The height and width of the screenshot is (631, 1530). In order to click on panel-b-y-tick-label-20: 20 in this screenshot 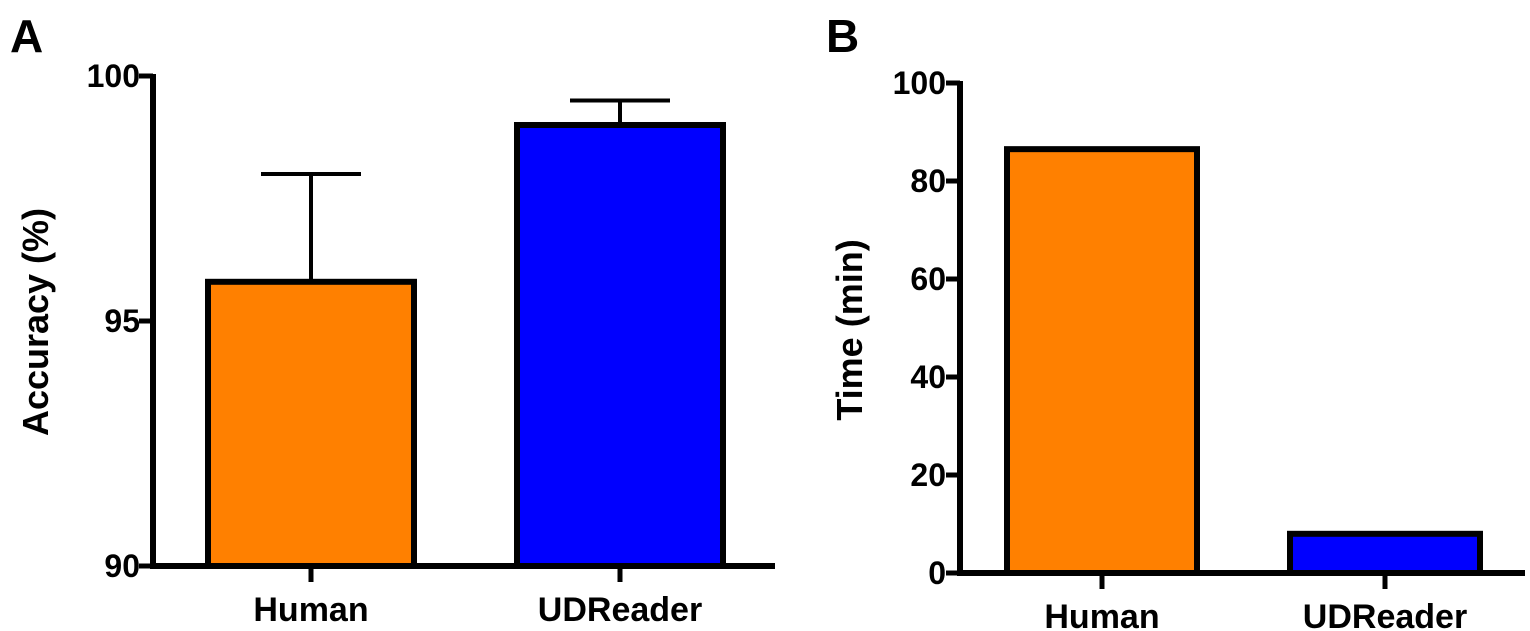, I will do `click(928, 475)`.